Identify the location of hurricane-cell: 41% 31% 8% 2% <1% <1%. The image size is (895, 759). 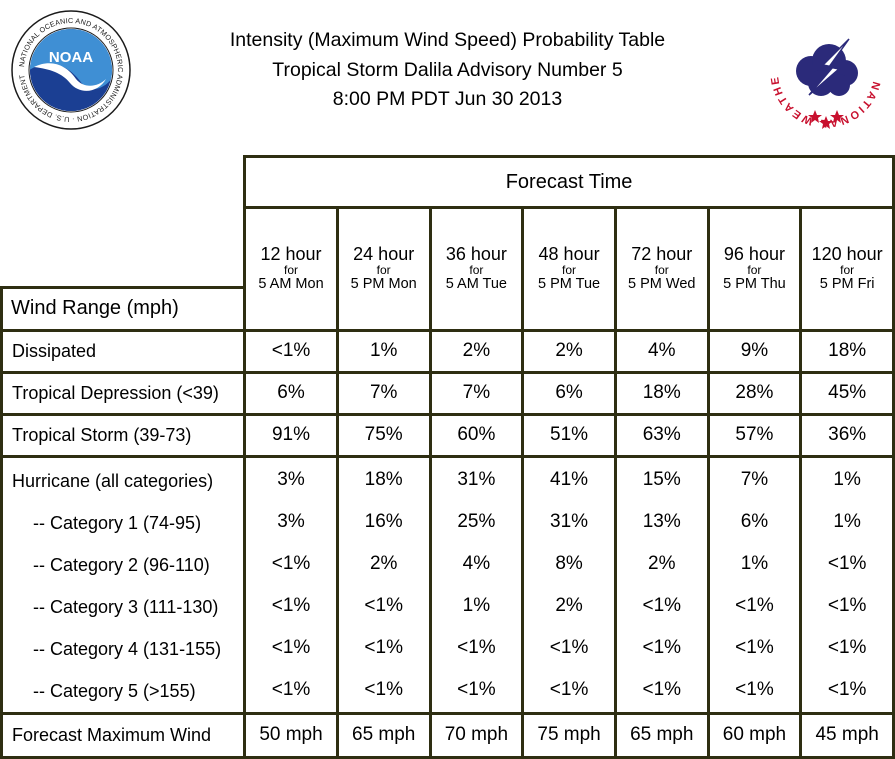
(569, 584).